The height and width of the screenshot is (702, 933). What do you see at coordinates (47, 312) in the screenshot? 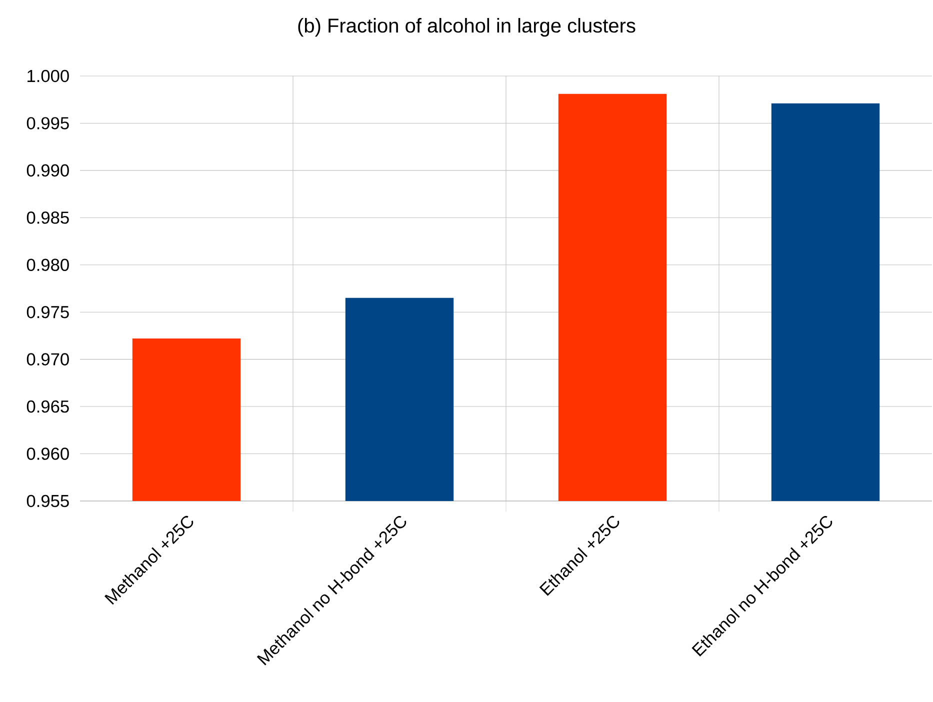
I see `y-tick-label: 0.975` at bounding box center [47, 312].